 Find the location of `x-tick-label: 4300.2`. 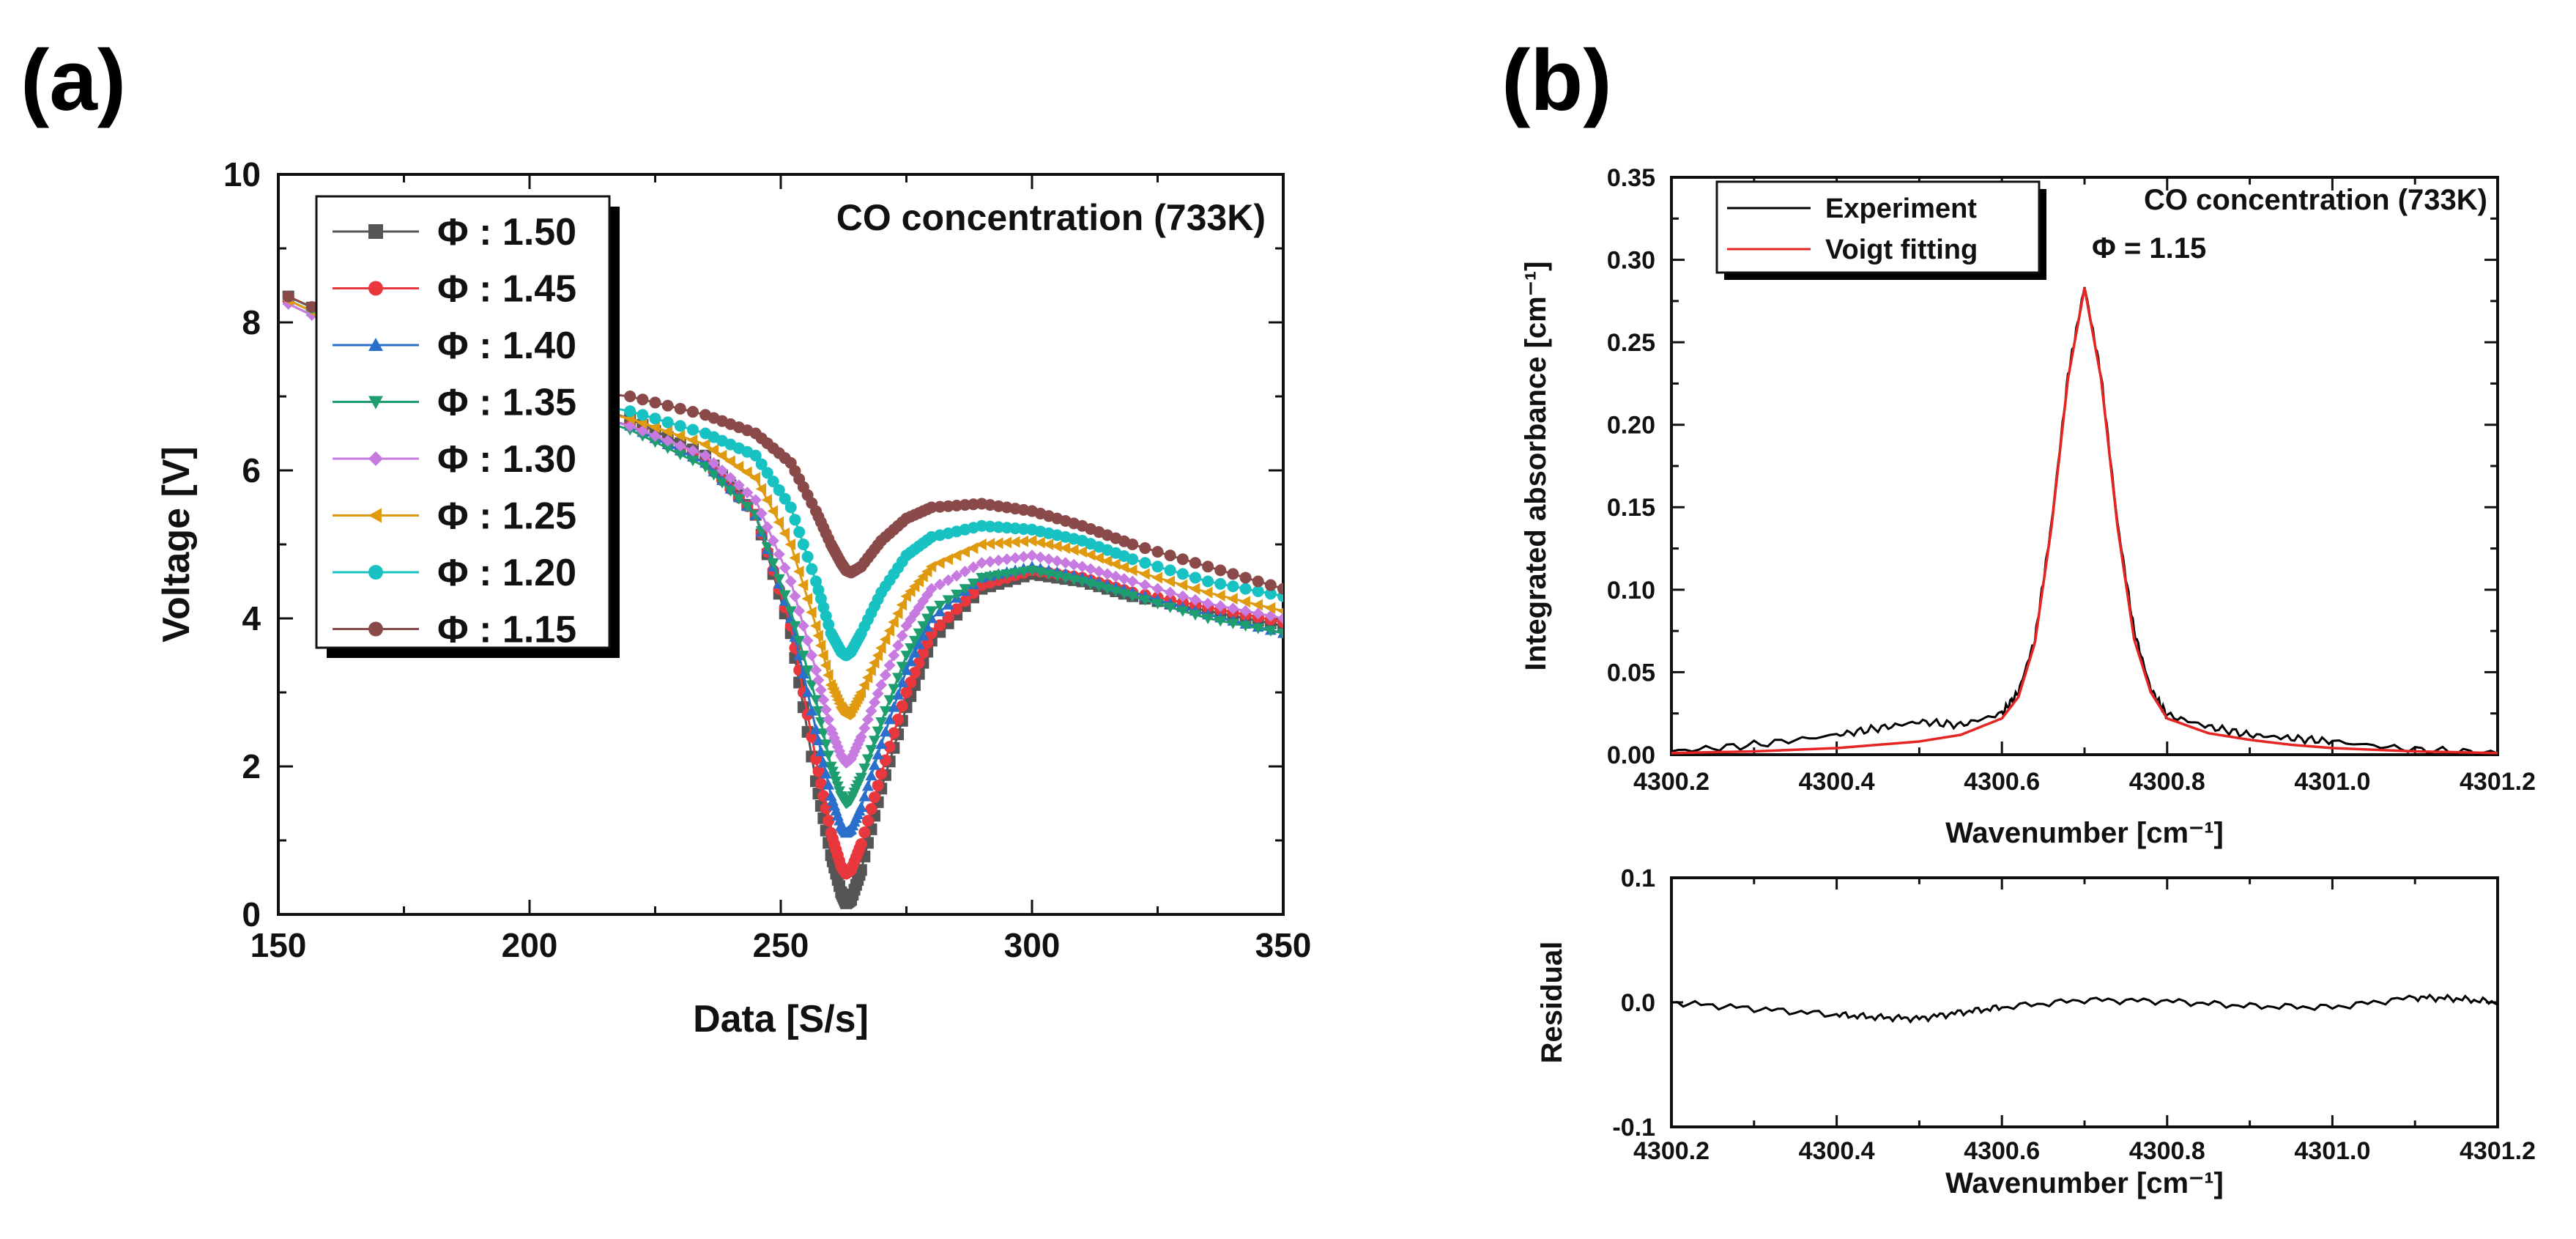

x-tick-label: 4300.2 is located at coordinates (1671, 1151).